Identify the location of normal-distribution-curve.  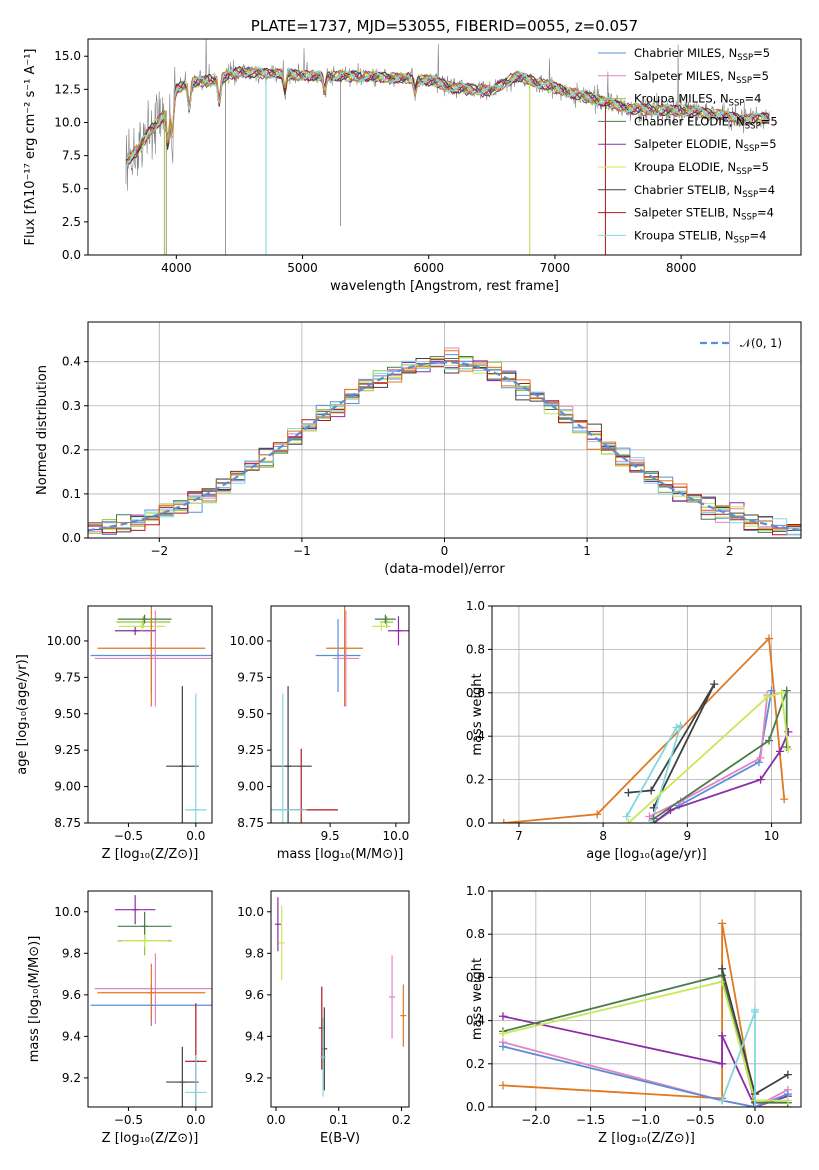
(444, 446).